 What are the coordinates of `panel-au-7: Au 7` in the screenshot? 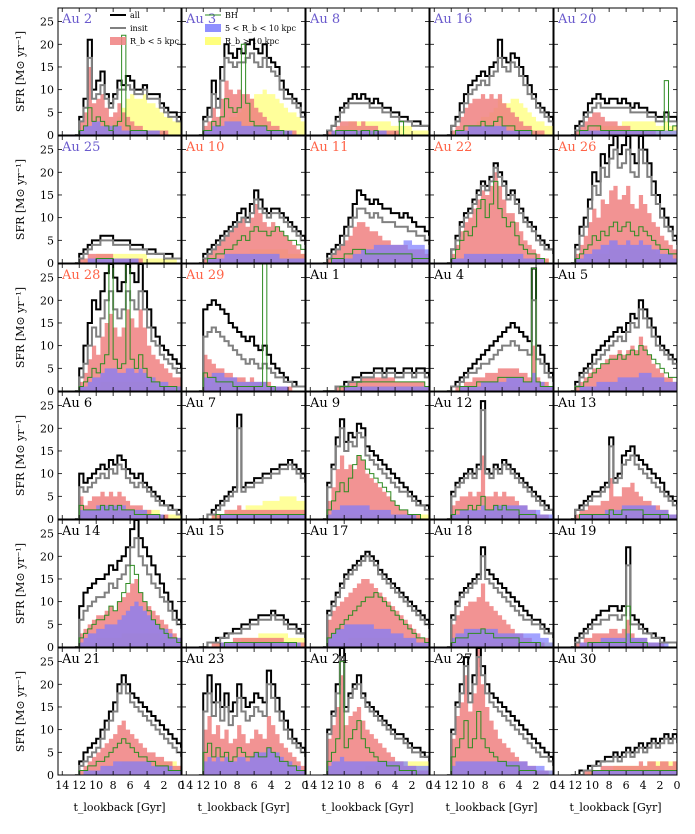 It's located at (243, 455).